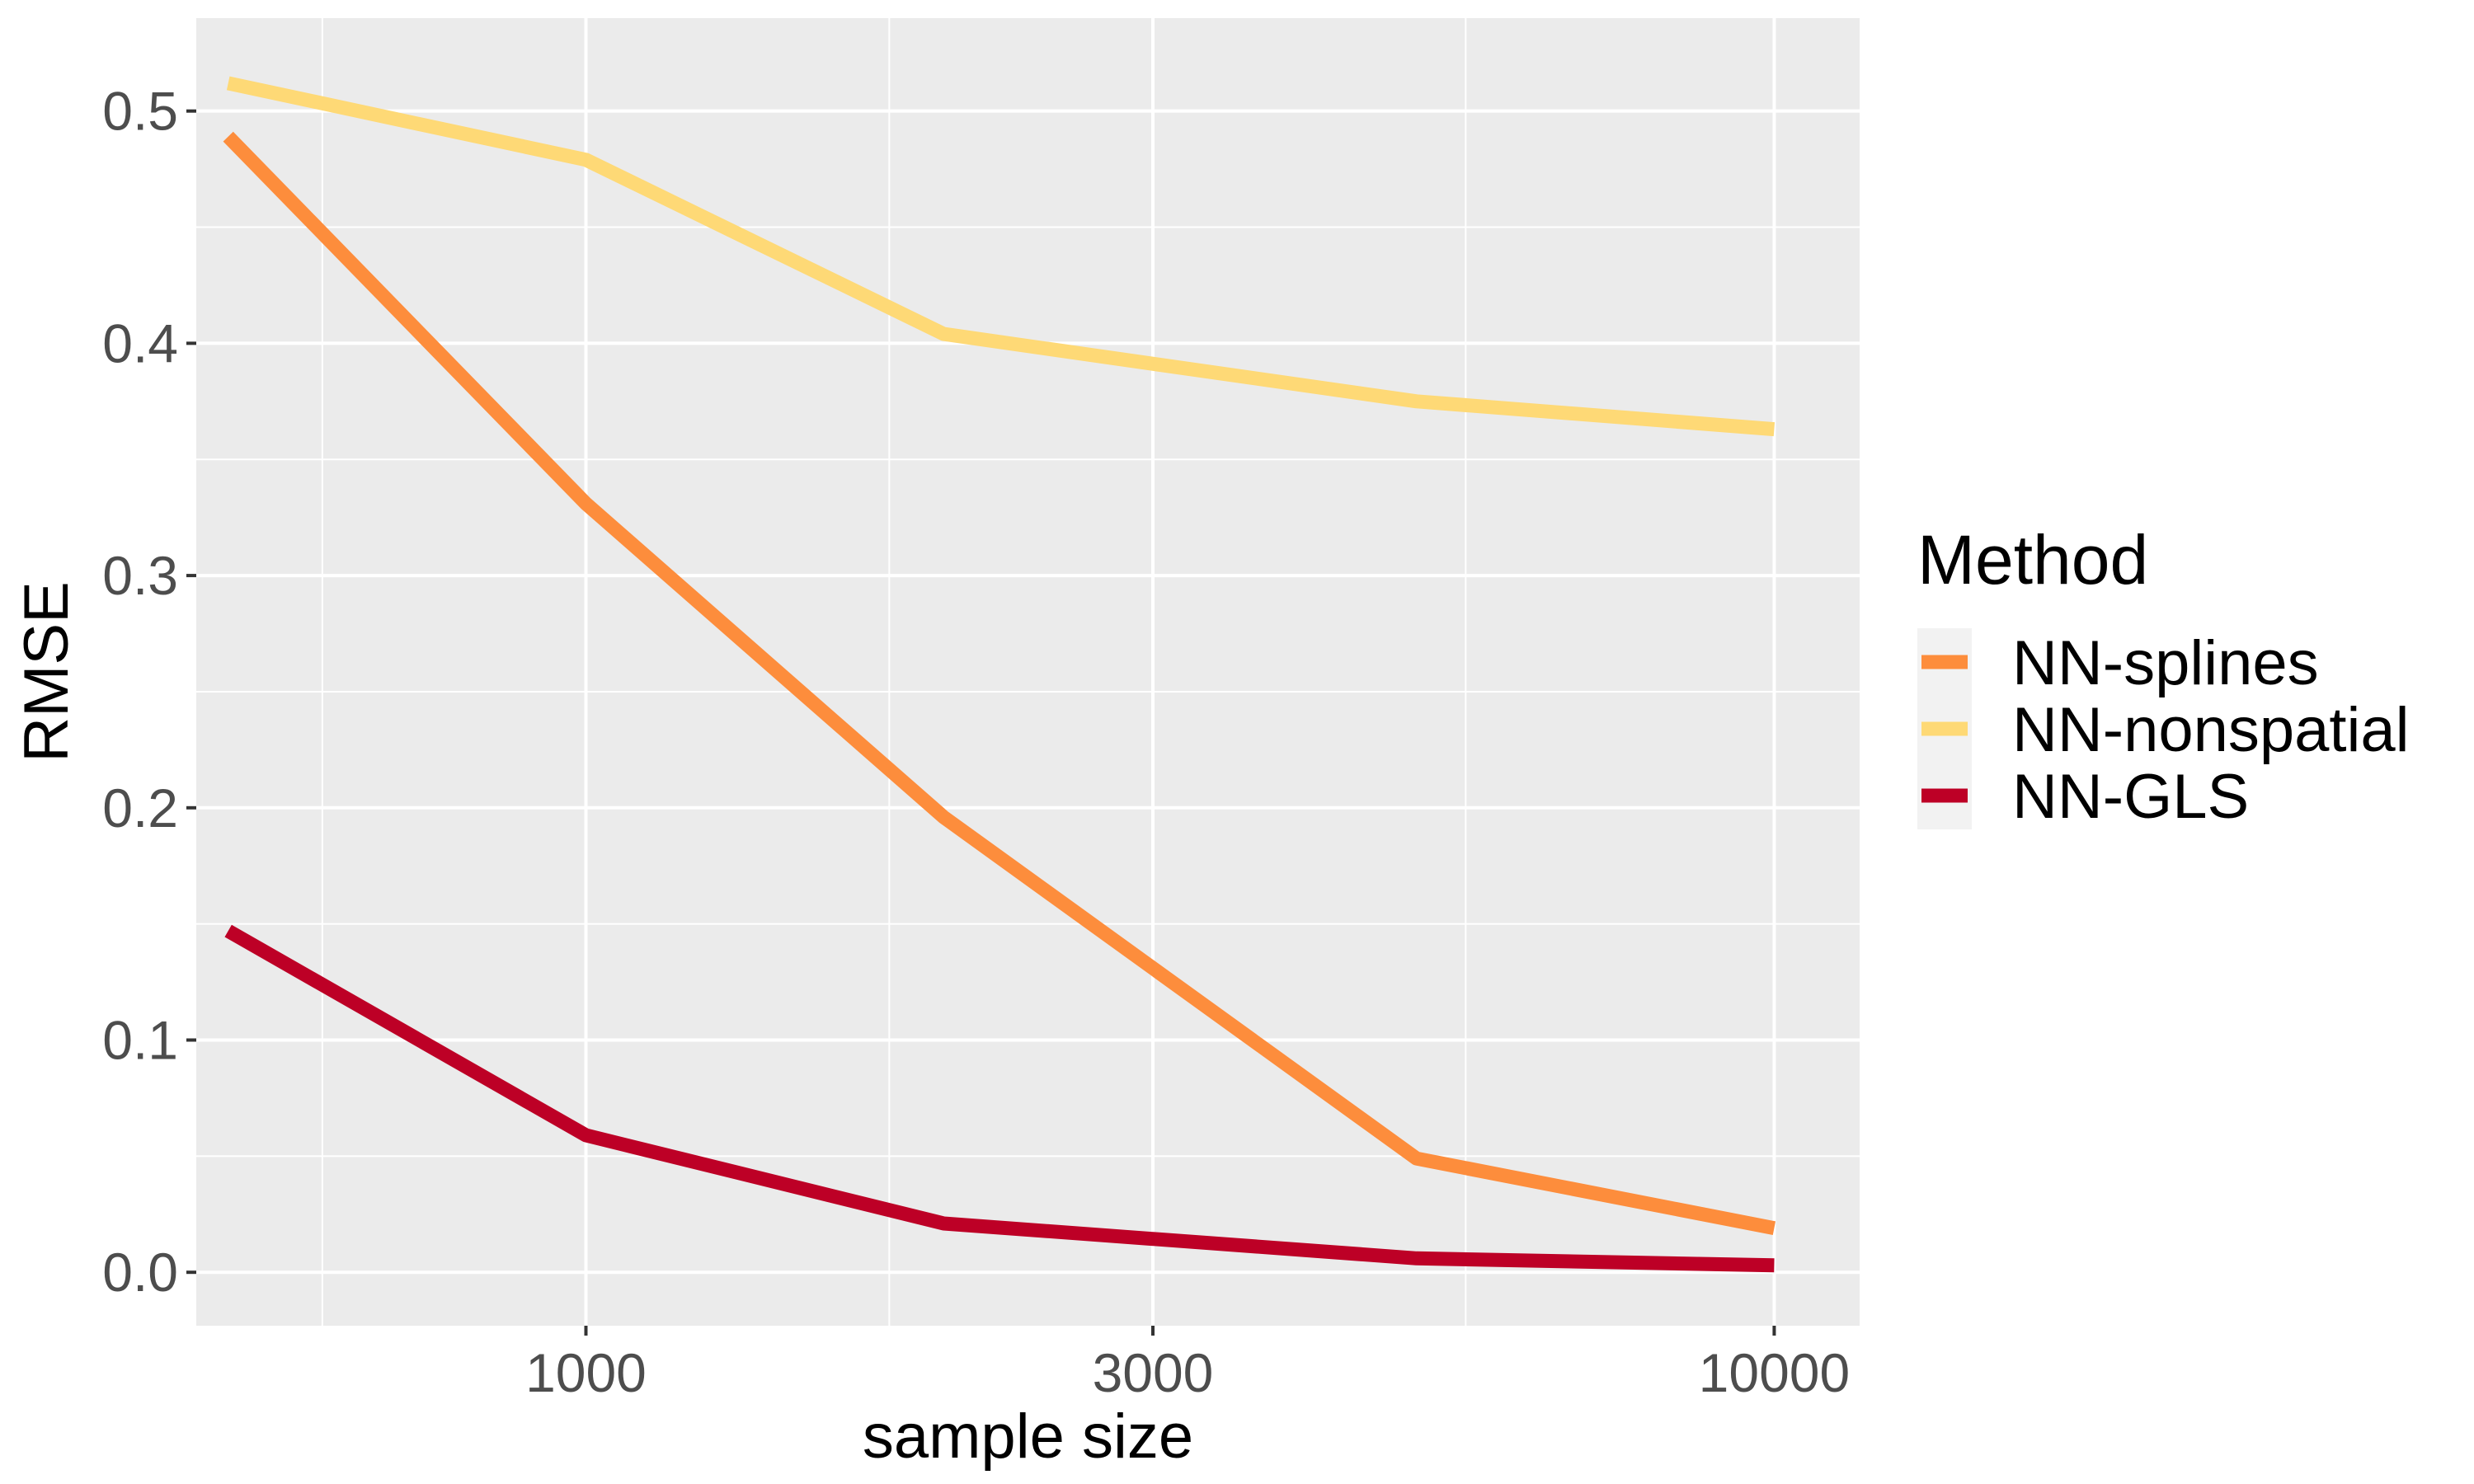 This screenshot has width=2474, height=1484. What do you see at coordinates (2211, 730) in the screenshot?
I see `legend-label: NN-nonspatial` at bounding box center [2211, 730].